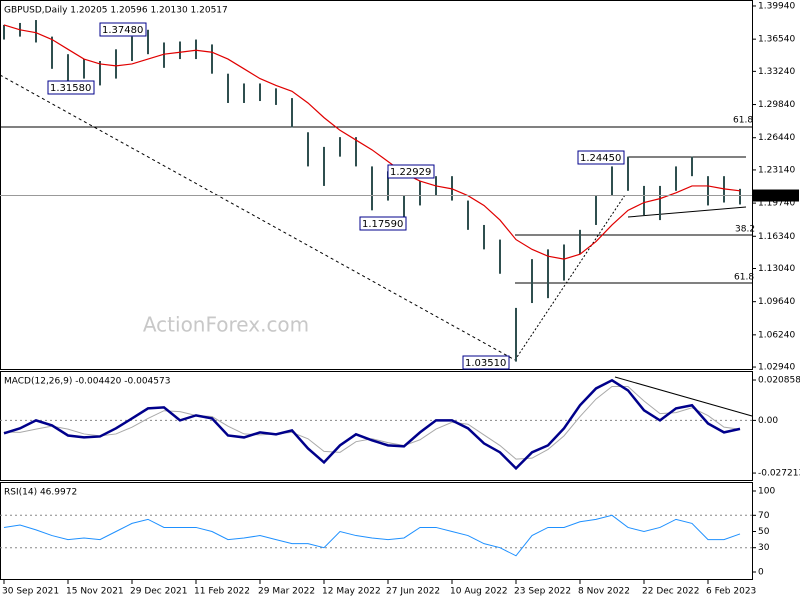  Describe the element at coordinates (779, 474) in the screenshot. I see `y-tick-label: -0.027213` at that location.